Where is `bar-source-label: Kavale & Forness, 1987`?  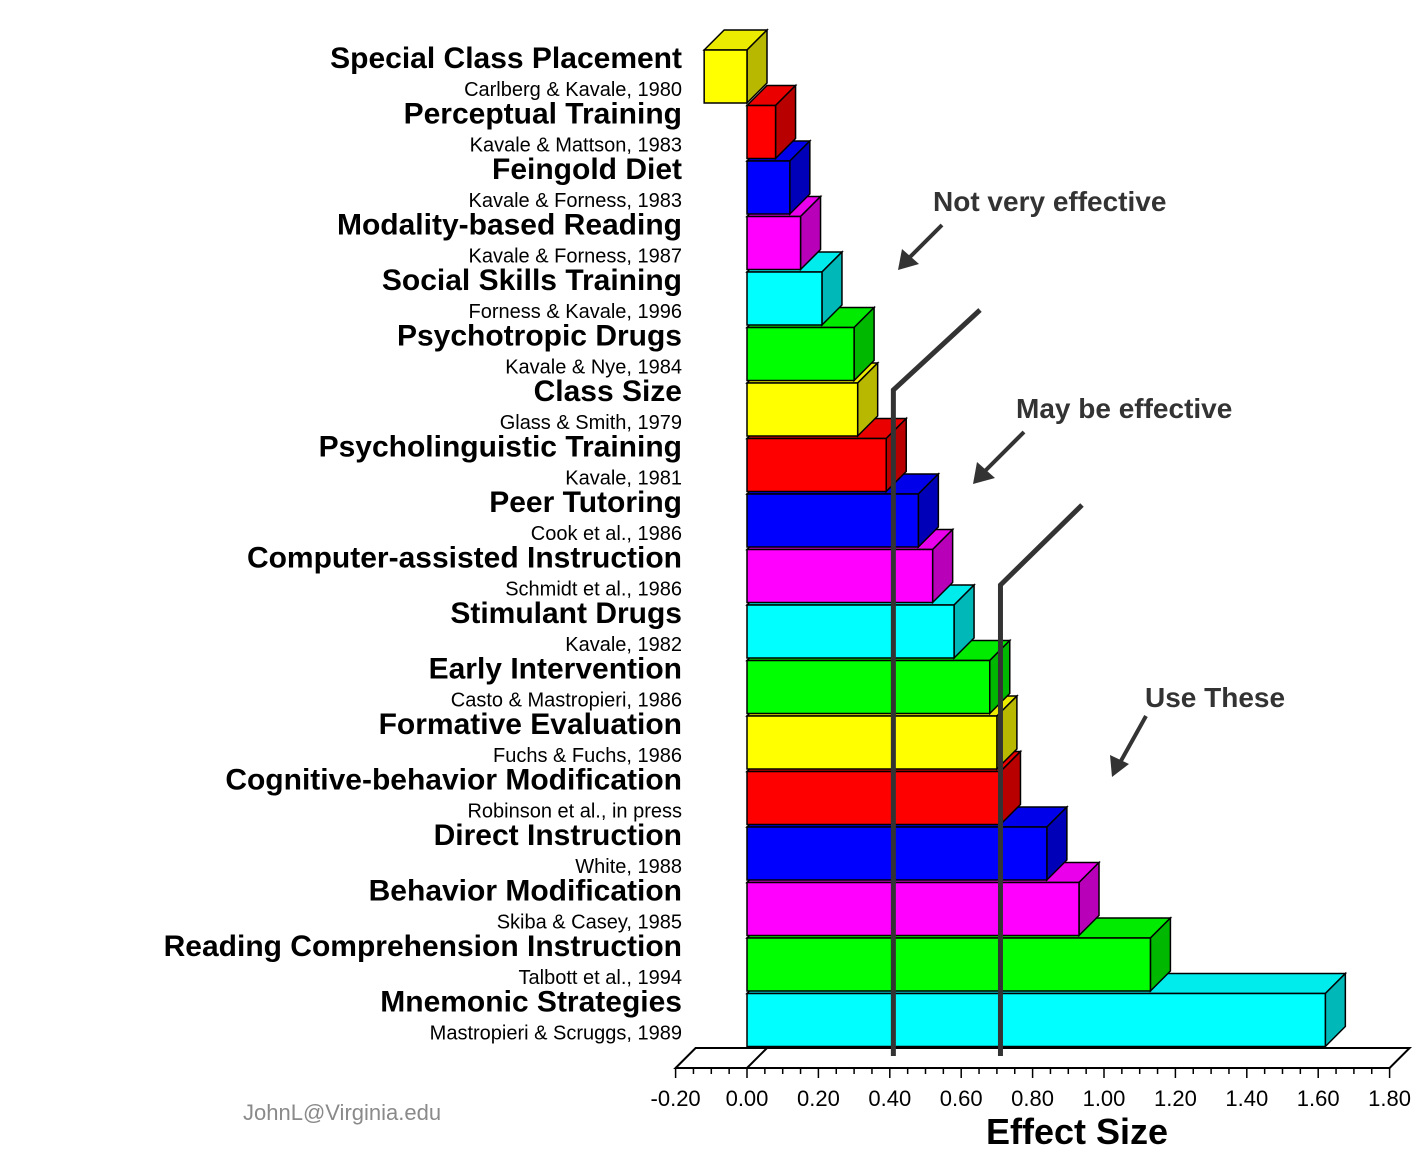 bar-source-label: Kavale & Forness, 1987 is located at coordinates (575, 257).